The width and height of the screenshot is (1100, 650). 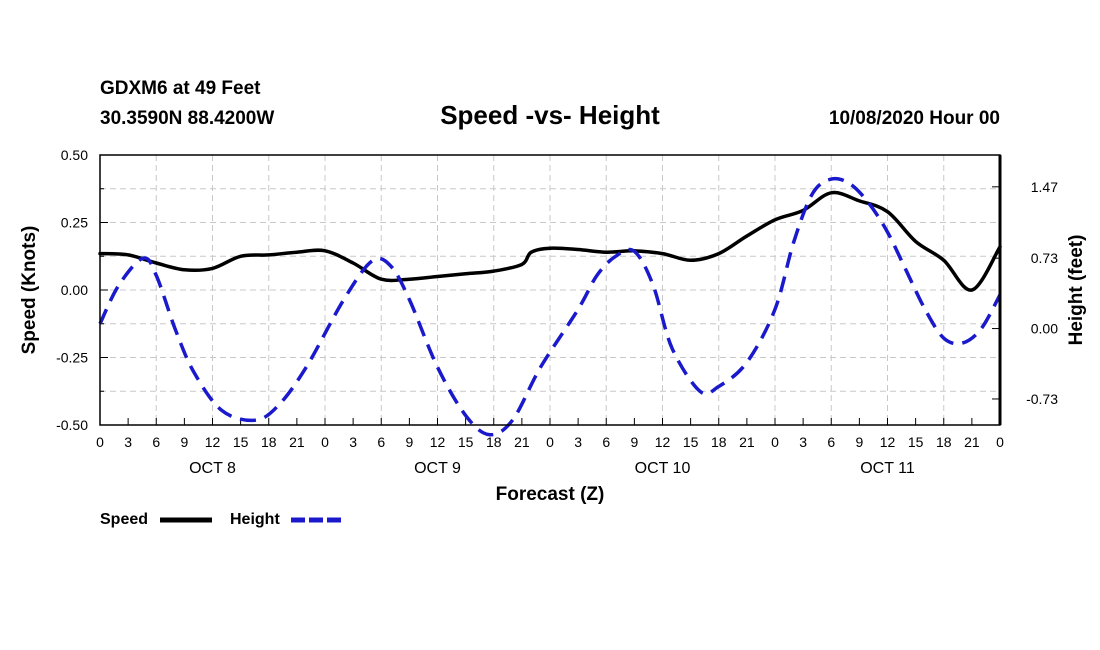 I want to click on station-label: GDXM6 at 49 Feet, so click(x=180, y=88).